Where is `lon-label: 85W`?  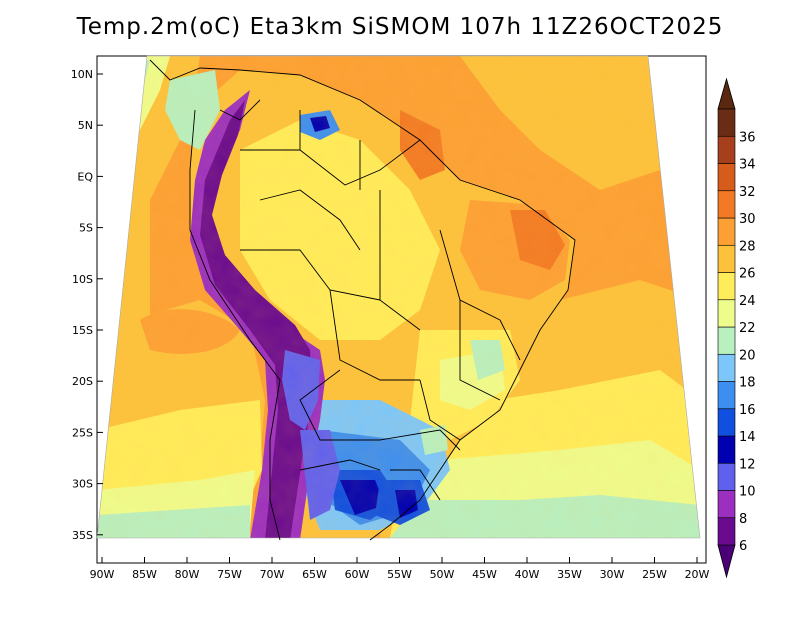 lon-label: 85W is located at coordinates (144, 574).